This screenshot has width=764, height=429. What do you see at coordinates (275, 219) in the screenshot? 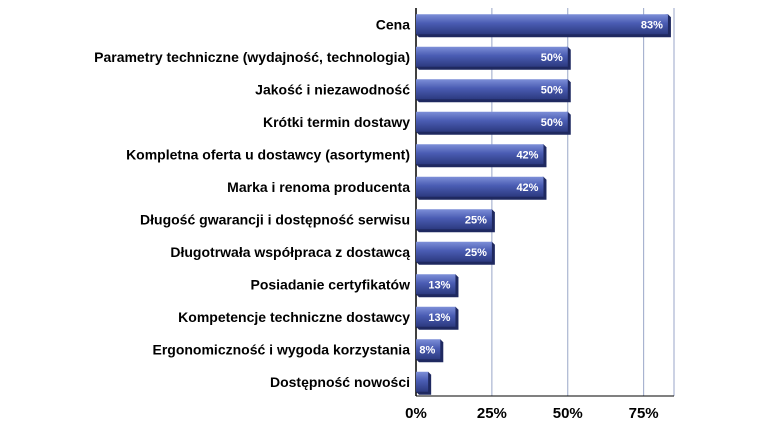
I see `category-label: Długość gwarancji i dostępność serwisu` at bounding box center [275, 219].